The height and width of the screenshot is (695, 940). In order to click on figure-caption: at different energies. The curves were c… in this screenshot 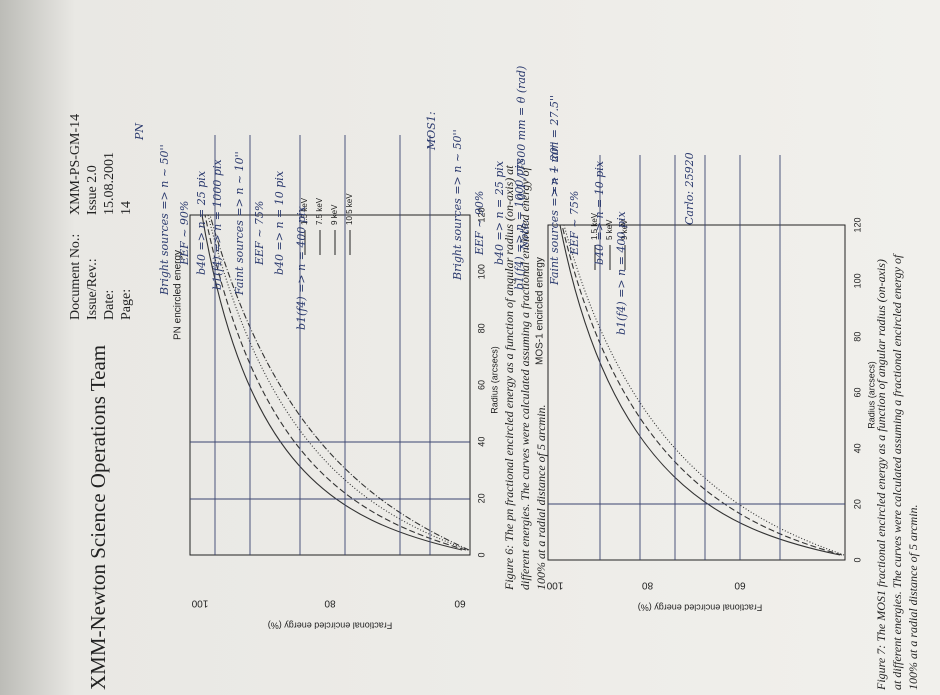, I will do `click(897, 471)`.